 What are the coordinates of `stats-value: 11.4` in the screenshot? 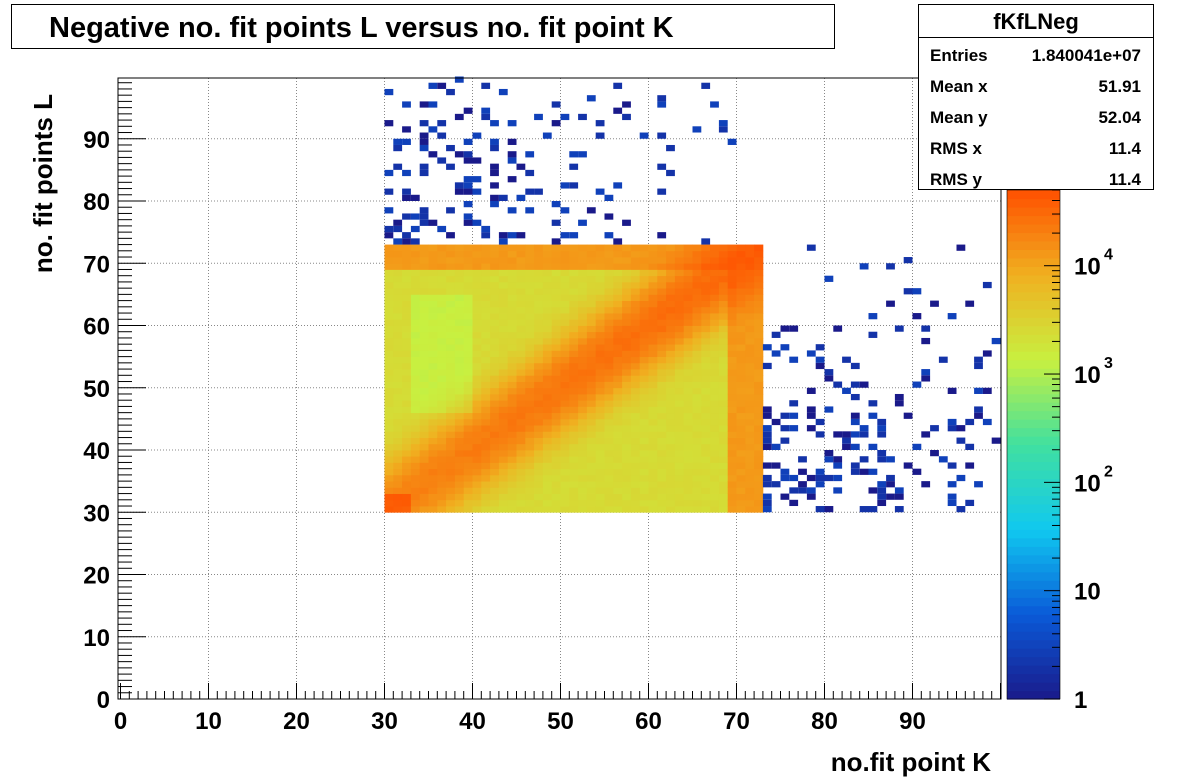 It's located at (1124, 179).